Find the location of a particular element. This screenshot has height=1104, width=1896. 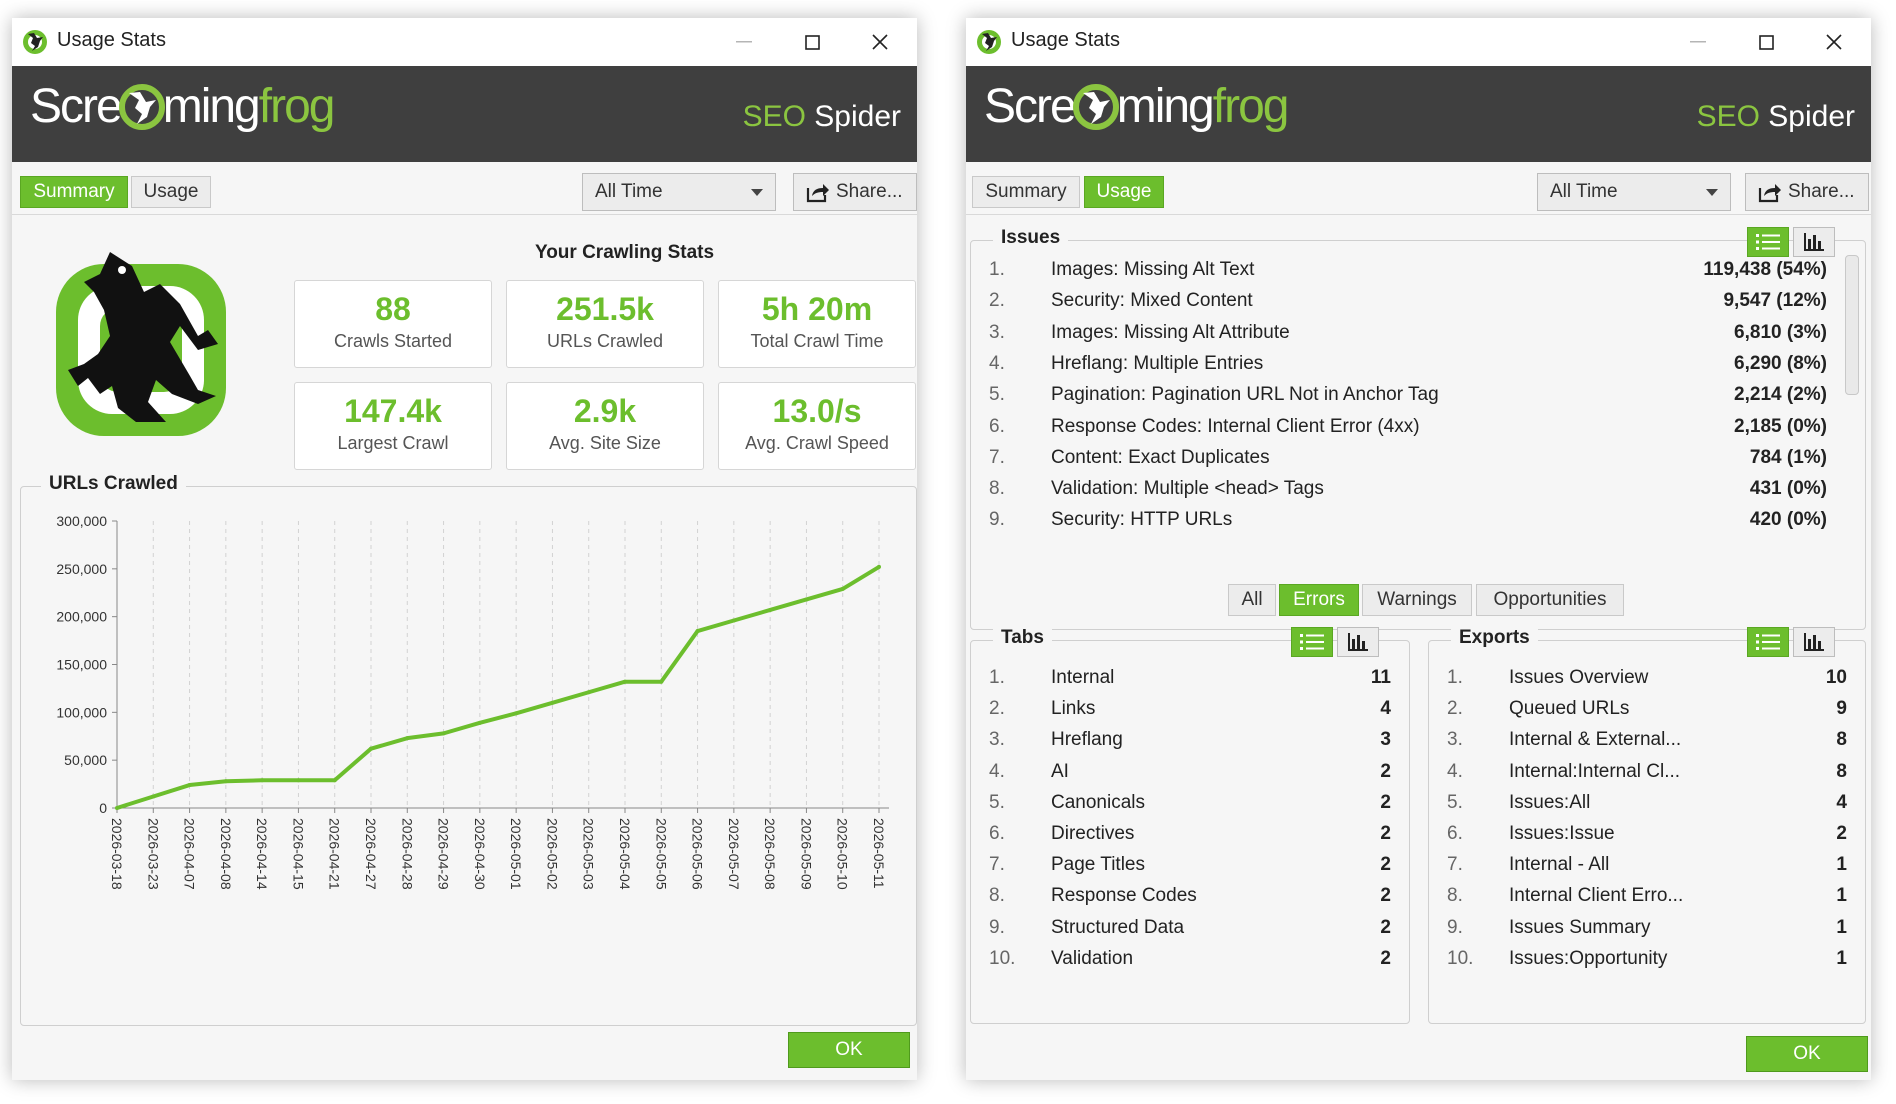

tab-row: 1. Internal 11 is located at coordinates (1190, 682).